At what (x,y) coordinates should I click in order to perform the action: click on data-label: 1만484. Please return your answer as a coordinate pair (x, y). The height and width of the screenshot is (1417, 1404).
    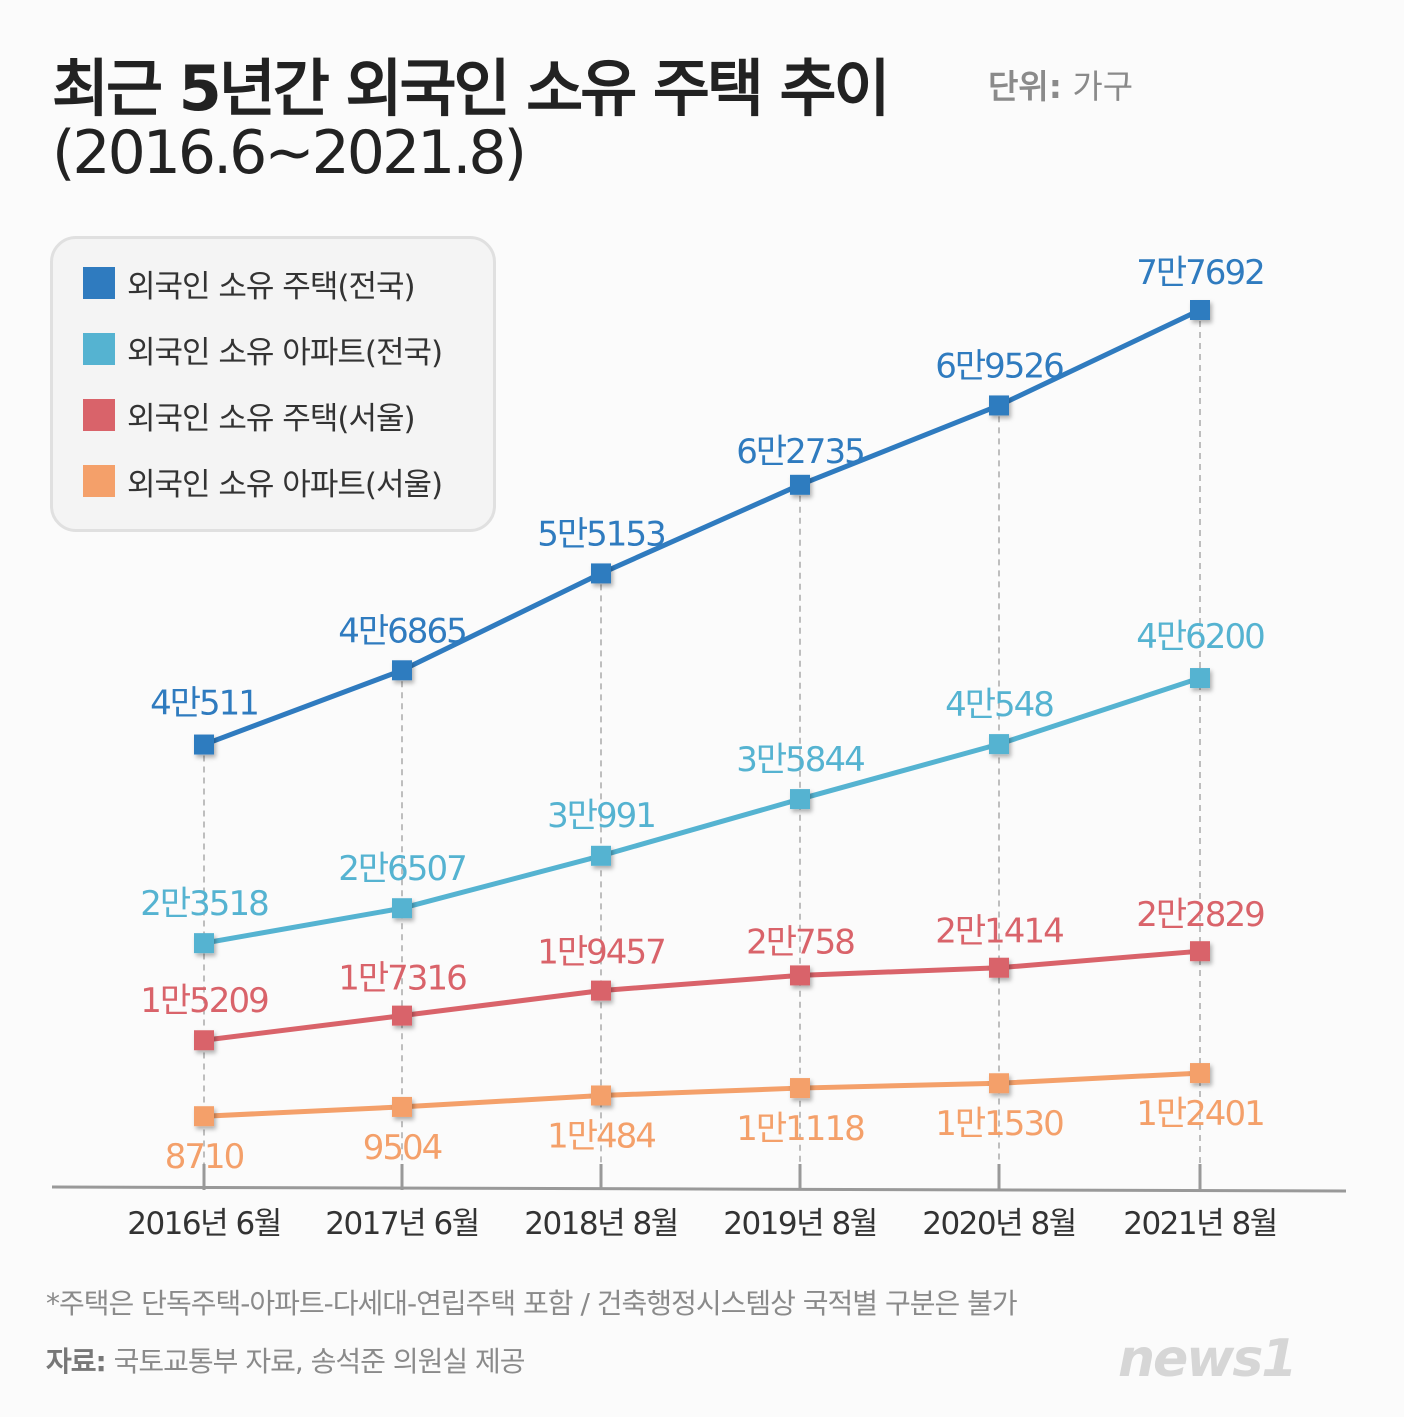
    Looking at the image, I should click on (601, 1136).